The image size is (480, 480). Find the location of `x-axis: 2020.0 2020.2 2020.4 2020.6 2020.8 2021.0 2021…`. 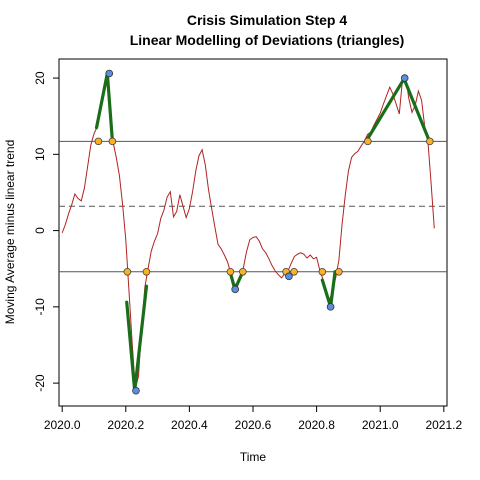

x-axis: 2020.0 2020.2 2020.4 2020.6 2020.8 2021.0 2021… is located at coordinates (253, 419).